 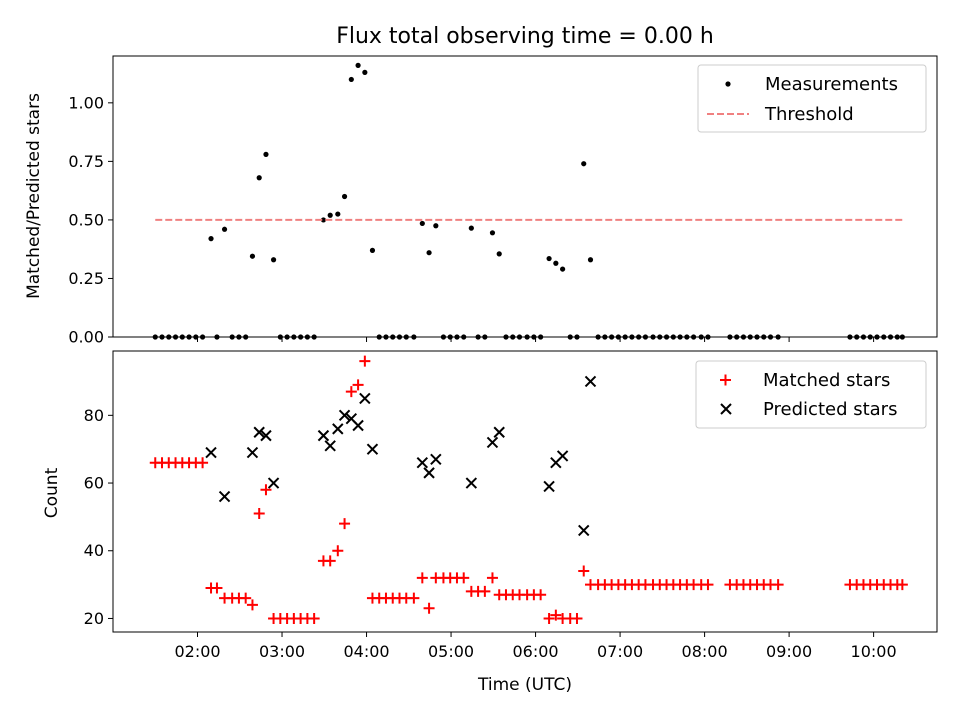 I want to click on legend-measurements-marker, so click(x=728, y=84).